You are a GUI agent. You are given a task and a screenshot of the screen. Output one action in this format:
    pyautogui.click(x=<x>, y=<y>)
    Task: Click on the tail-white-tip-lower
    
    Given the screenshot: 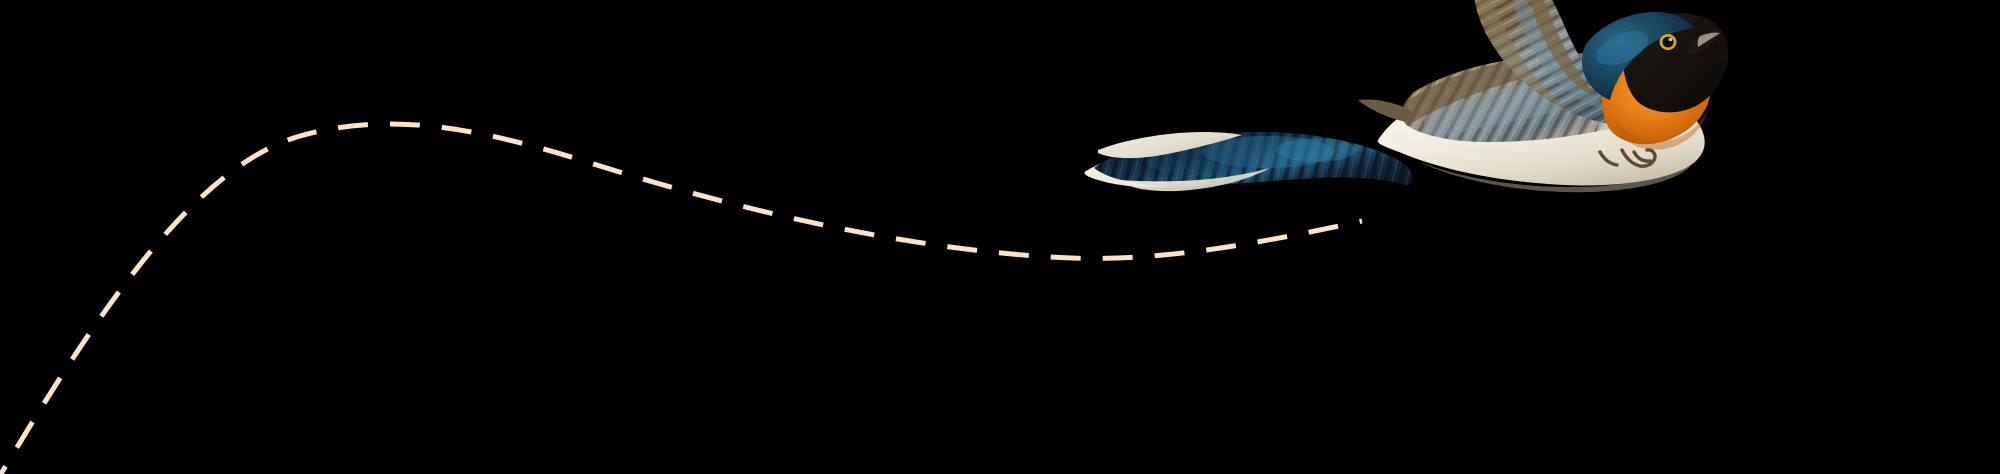 What is the action you would take?
    pyautogui.click(x=1195, y=180)
    